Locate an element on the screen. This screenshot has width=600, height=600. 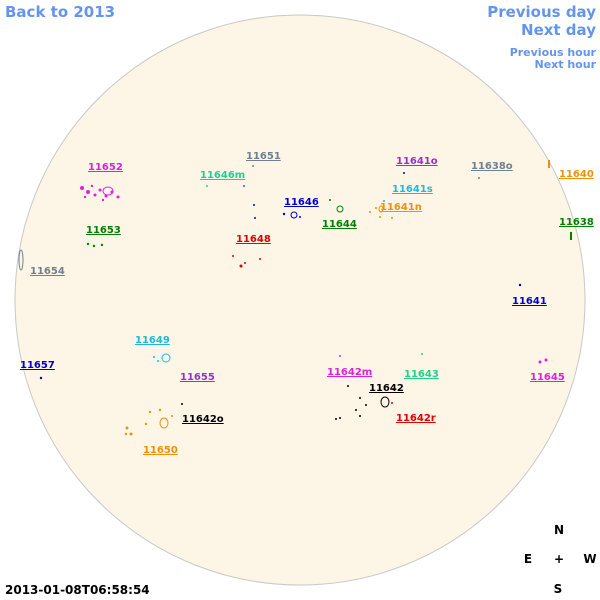
region-label: 11646 is located at coordinates (301, 202).